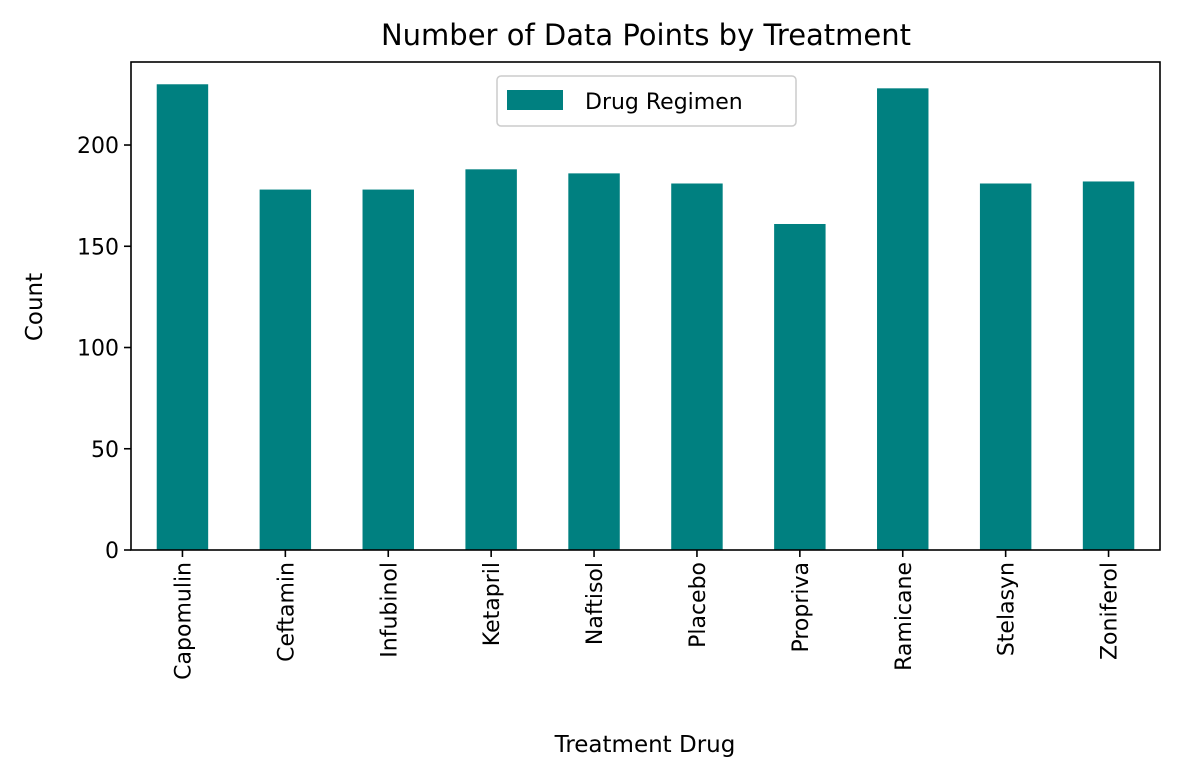  Describe the element at coordinates (1108, 365) in the screenshot. I see `bar-zoniferol` at that location.